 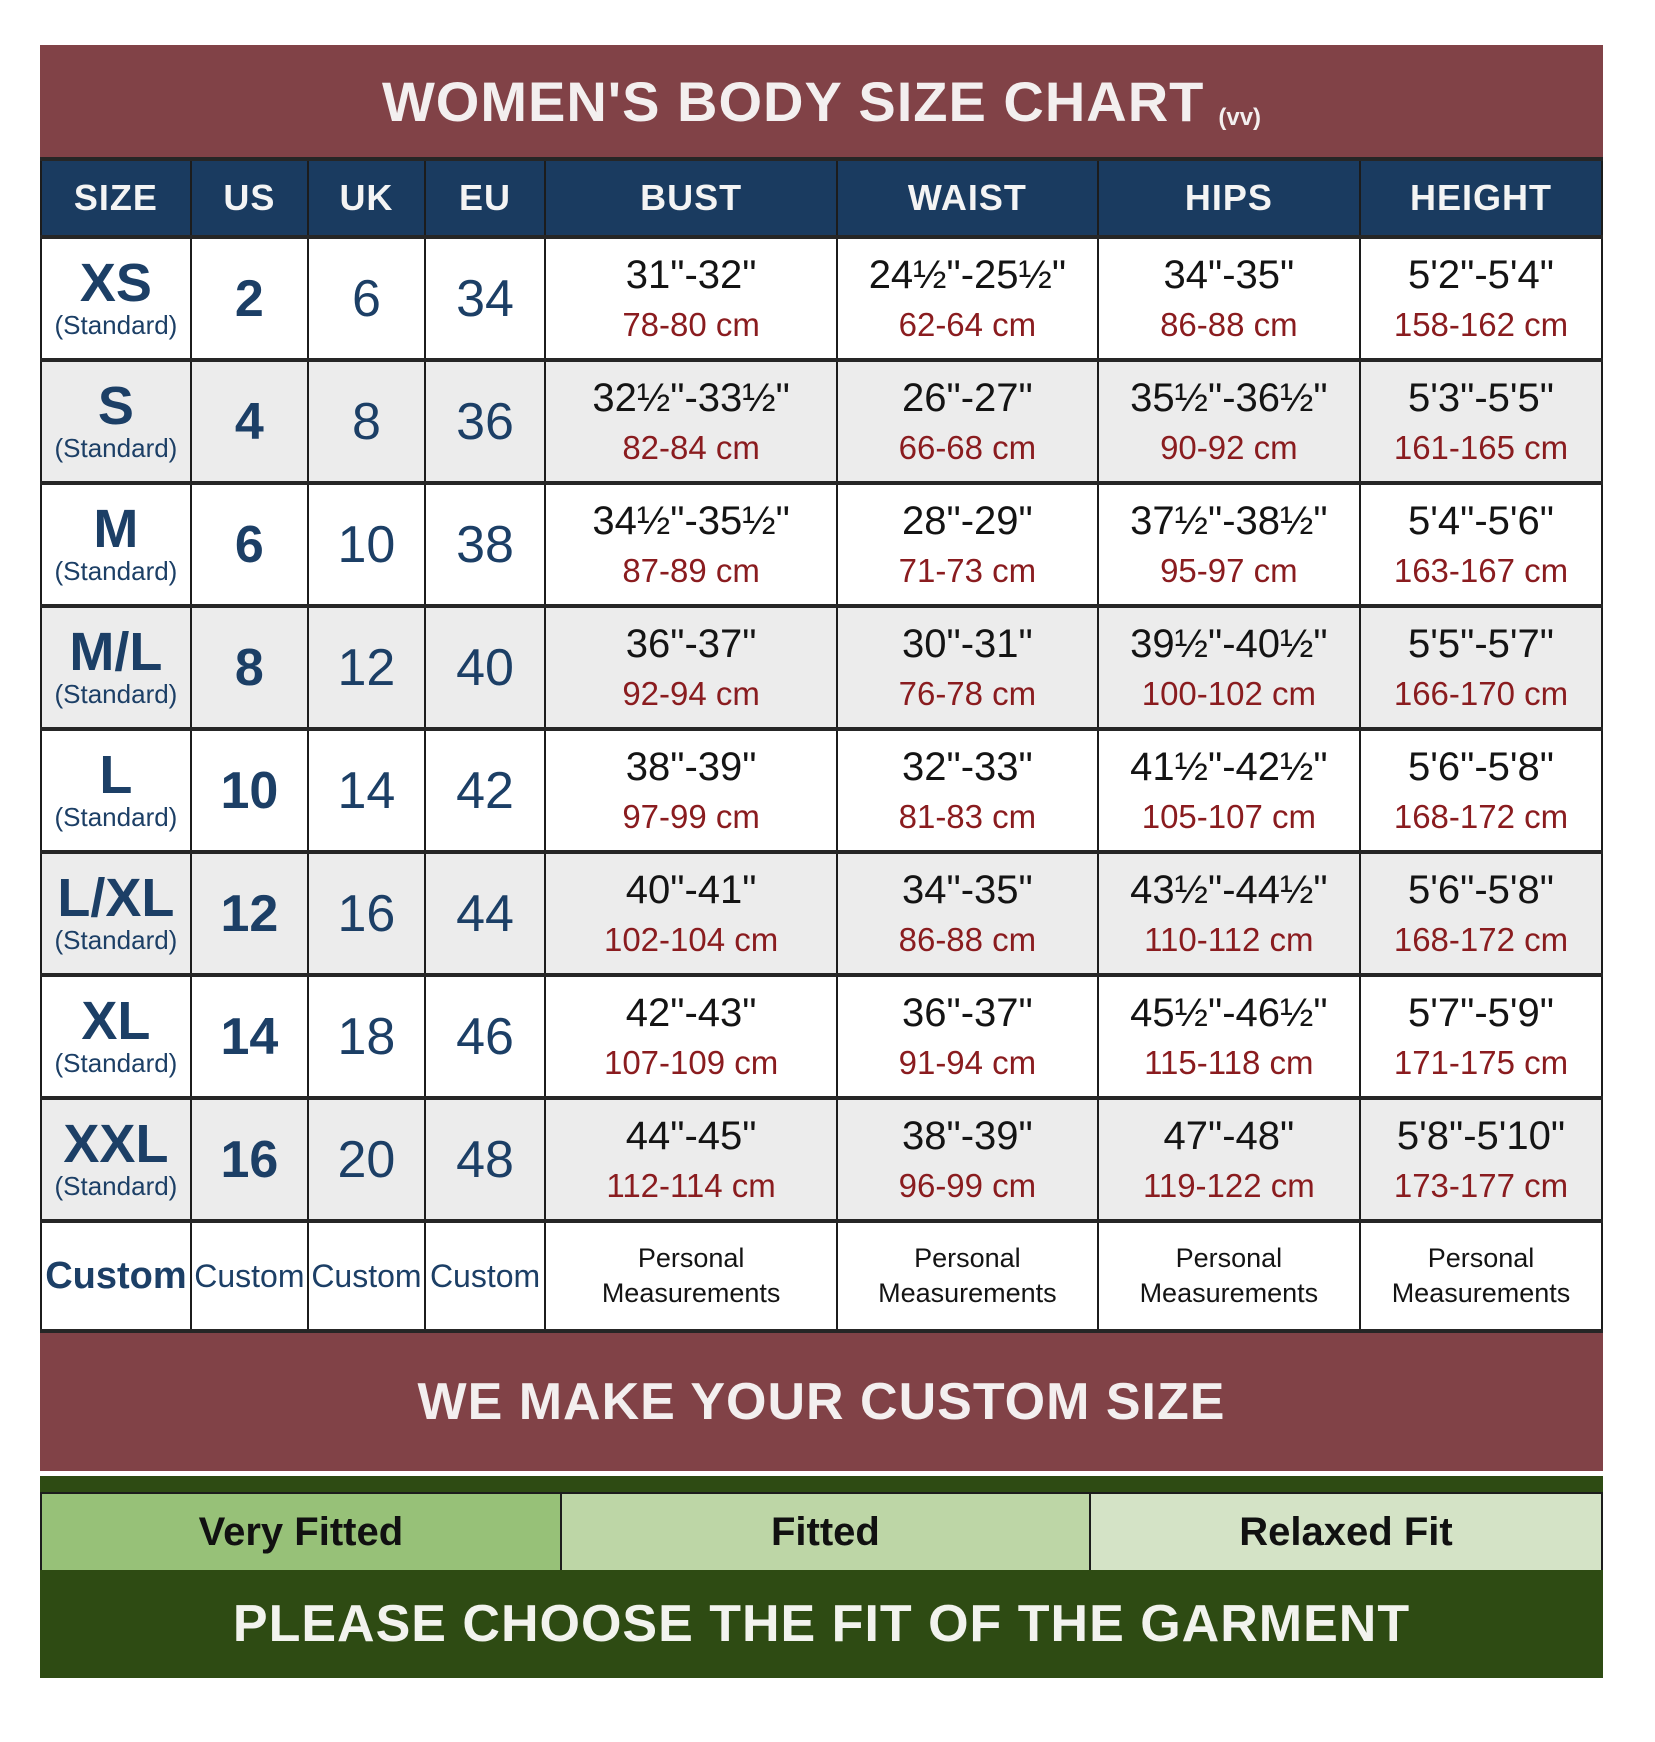 What do you see at coordinates (967, 694) in the screenshot?
I see `waist-cm-value: 76-78 cm` at bounding box center [967, 694].